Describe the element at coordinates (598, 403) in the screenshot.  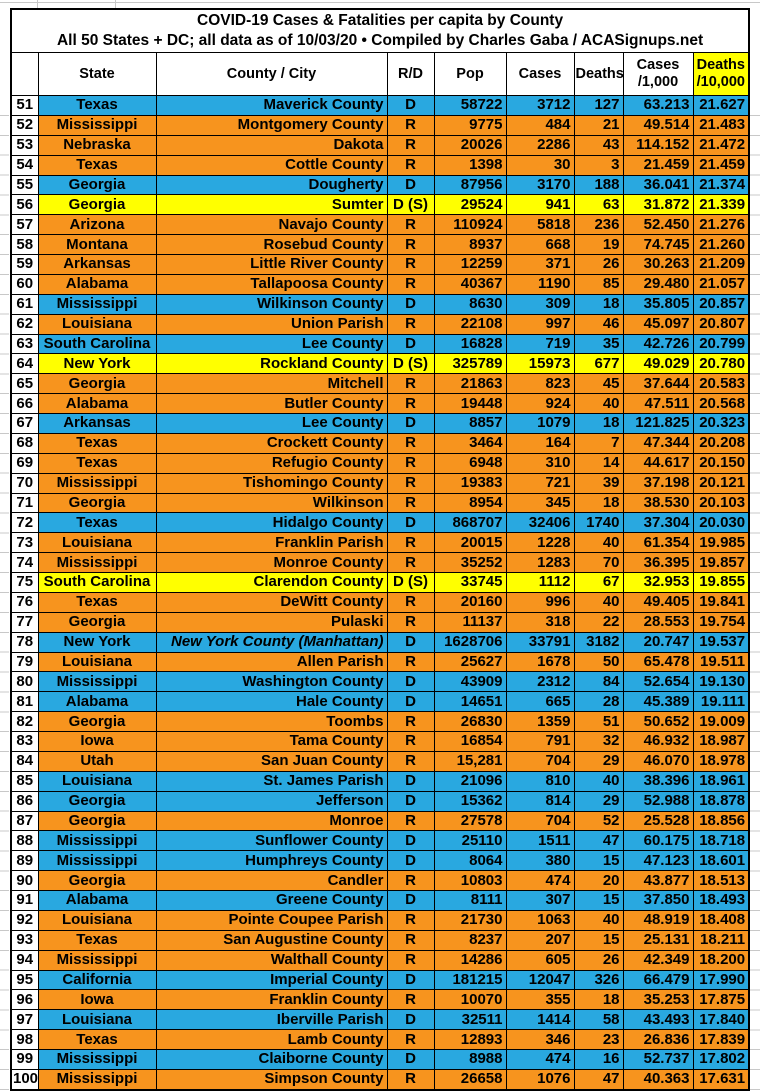
I see `cell-deaths: 40` at that location.